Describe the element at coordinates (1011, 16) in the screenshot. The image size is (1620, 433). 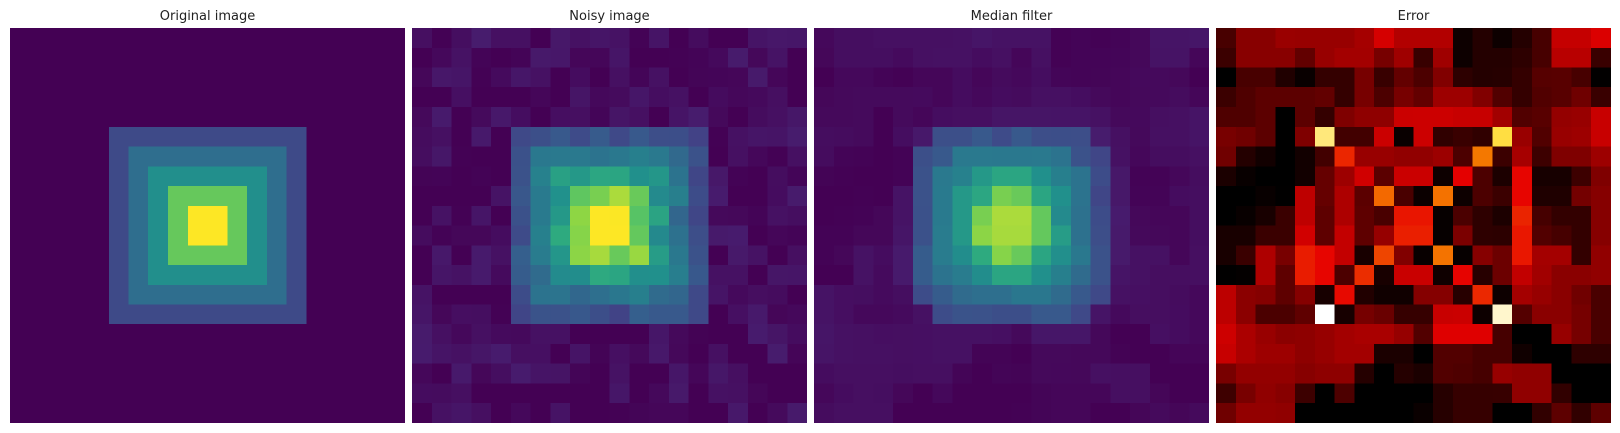
I see `panel-title: Median filter` at that location.